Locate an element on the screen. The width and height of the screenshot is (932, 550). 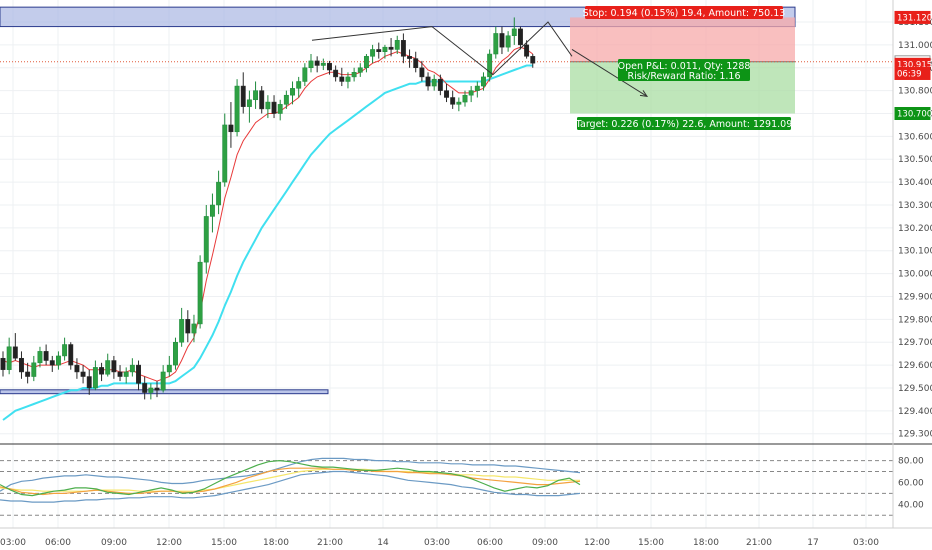
price-tick-label: 130.300 is located at coordinates (915, 206).